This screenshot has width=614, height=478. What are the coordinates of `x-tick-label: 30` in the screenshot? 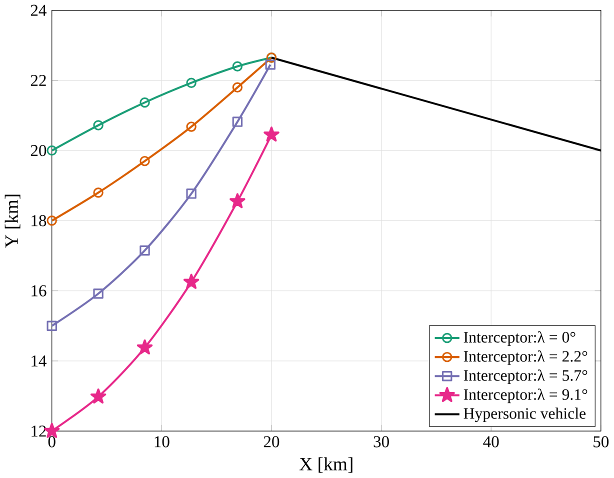 It's located at (381, 442).